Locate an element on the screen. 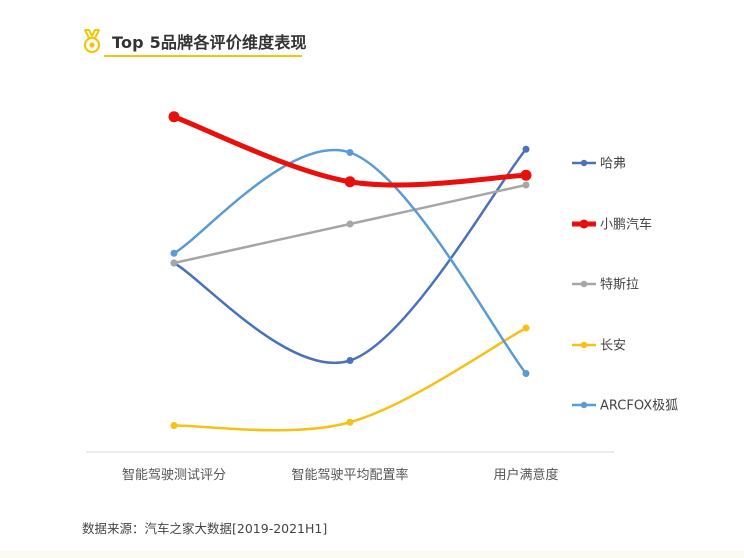 The width and height of the screenshot is (744, 558). legend-item: 小鹏汽车 is located at coordinates (612, 225).